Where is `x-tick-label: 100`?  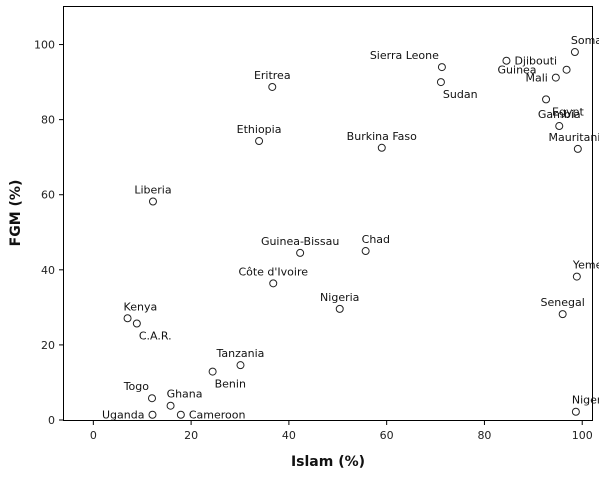
x-tick-label: 100 is located at coordinates (582, 435).